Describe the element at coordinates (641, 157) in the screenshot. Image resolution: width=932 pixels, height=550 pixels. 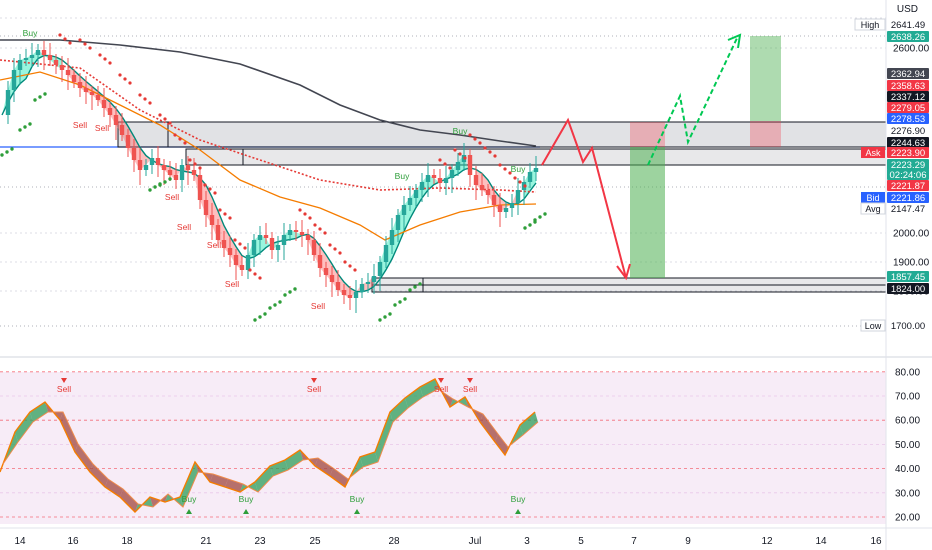
I see `projection-drawings` at that location.